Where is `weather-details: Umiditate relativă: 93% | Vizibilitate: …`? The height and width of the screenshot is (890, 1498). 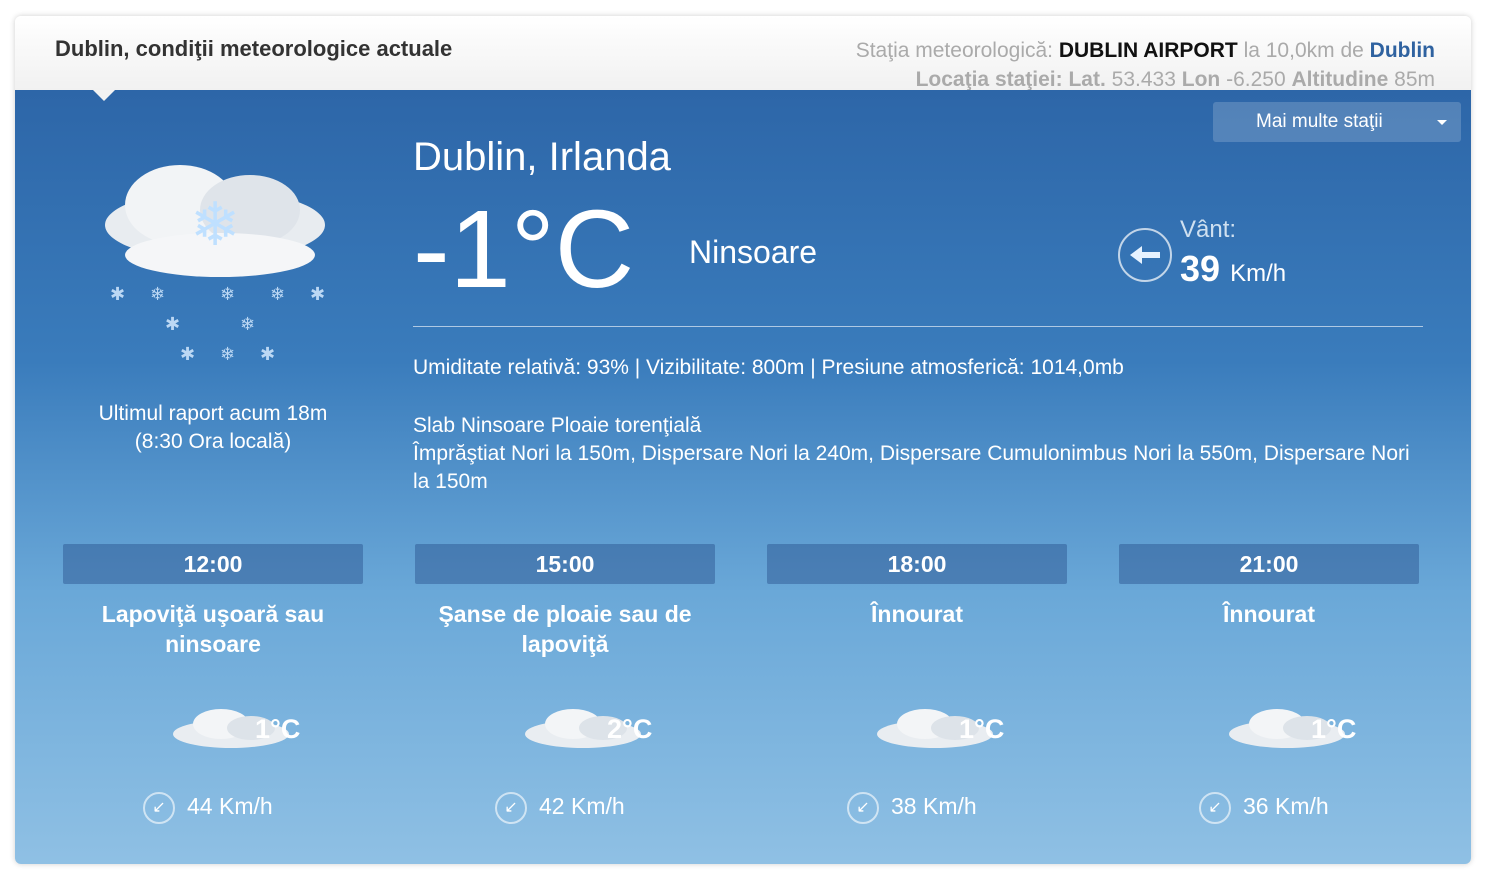
weather-details: Umiditate relativă: 93% | Vizibilitate: … is located at coordinates (768, 367).